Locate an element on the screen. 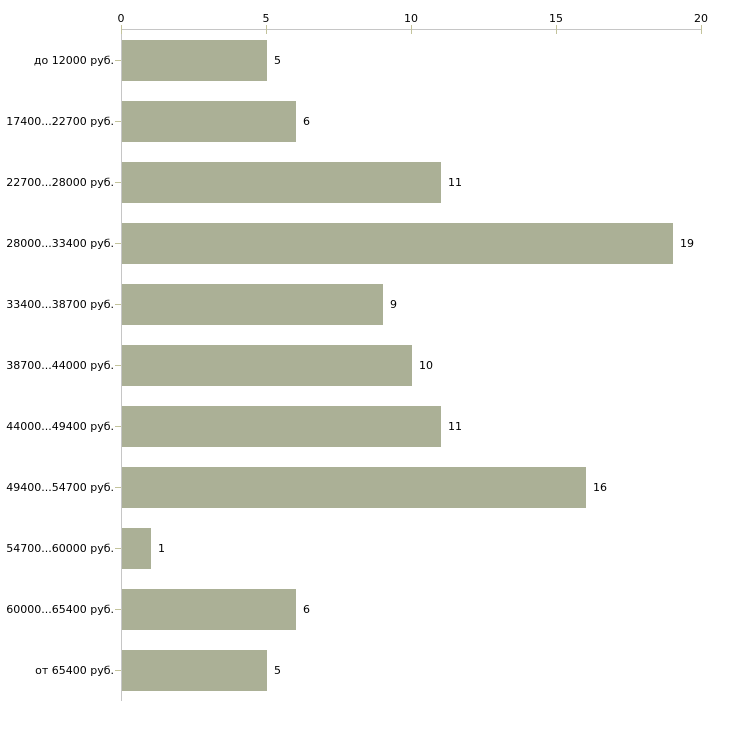 This screenshot has width=730, height=730. y-axis-line is located at coordinates (121, 365).